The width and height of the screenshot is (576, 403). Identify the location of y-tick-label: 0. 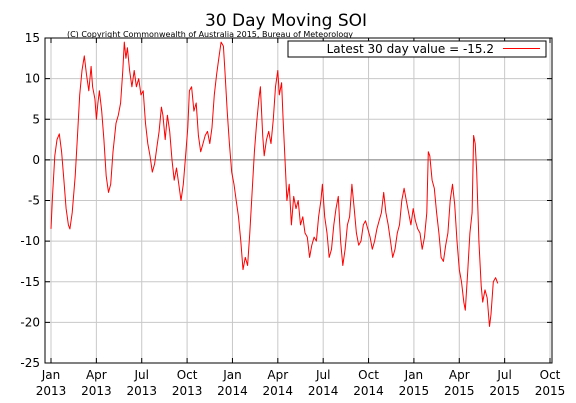
(36, 160).